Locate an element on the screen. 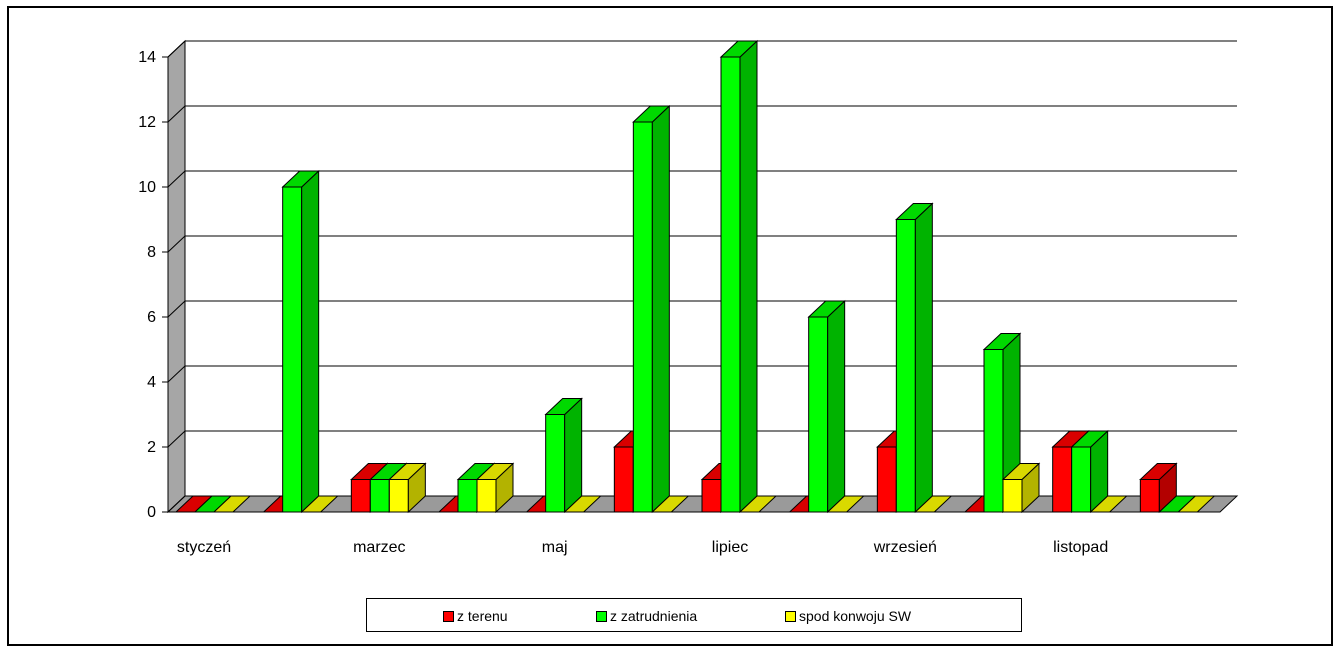 This screenshot has width=1340, height=646. legend-item-z-terenu: z terenu is located at coordinates (475, 616).